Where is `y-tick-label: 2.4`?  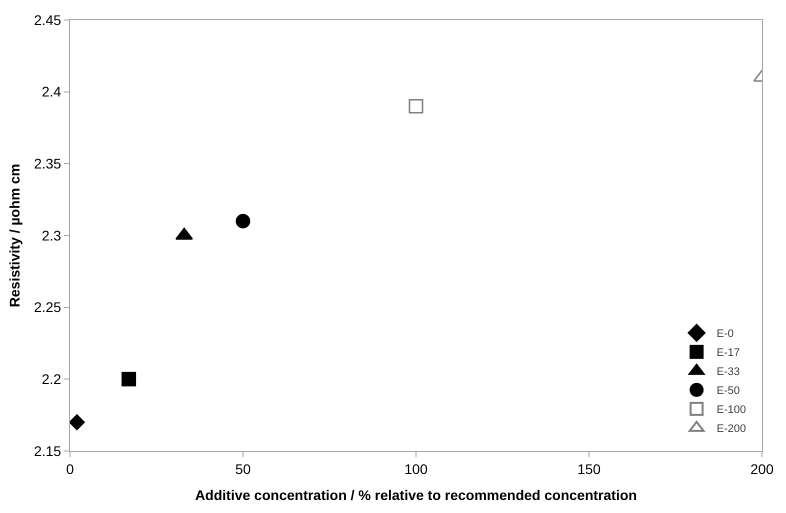
y-tick-label: 2.4 is located at coordinates (52, 92).